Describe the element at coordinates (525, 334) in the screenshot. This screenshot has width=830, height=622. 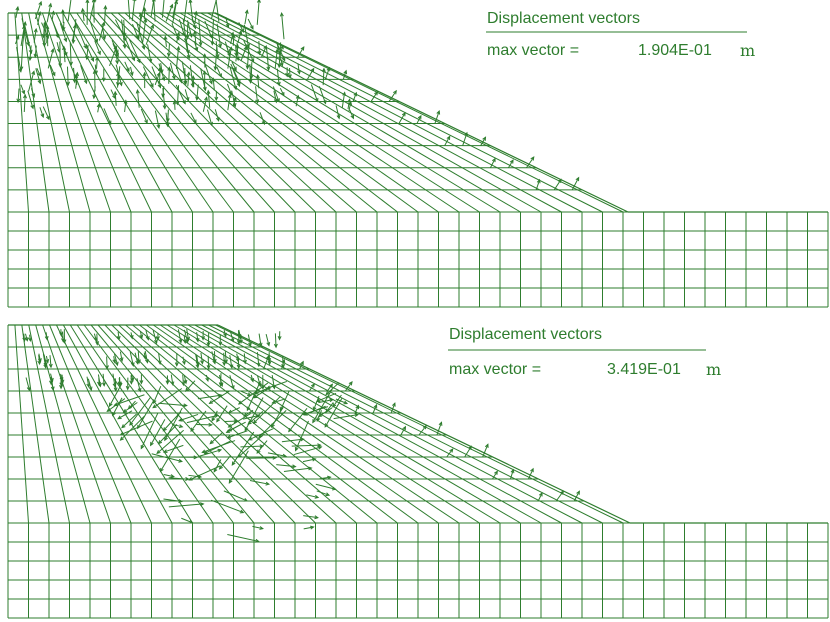
I see `legend-title: Displacement vectors` at that location.